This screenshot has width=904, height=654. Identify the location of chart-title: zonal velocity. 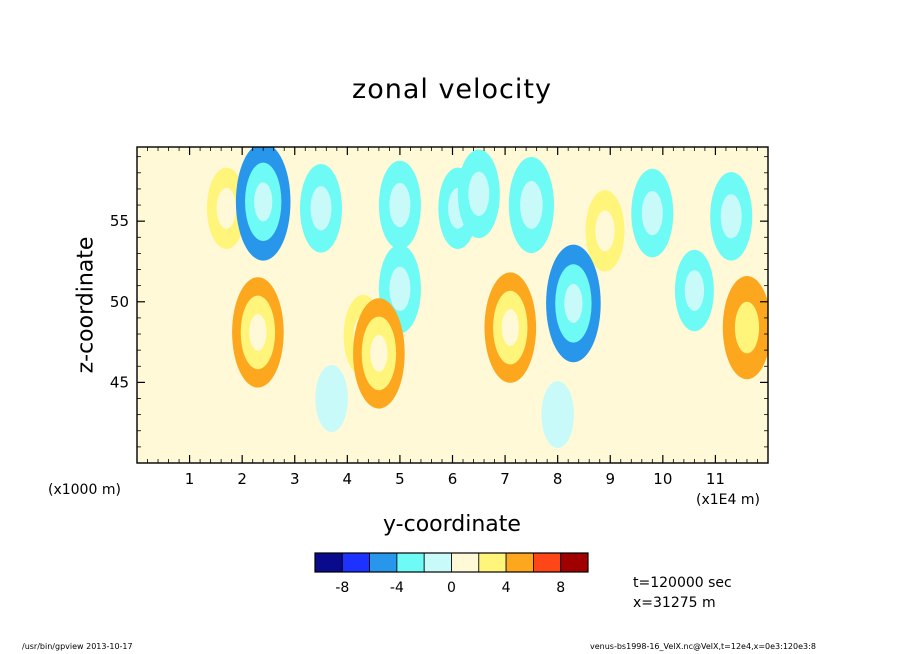
(452, 89).